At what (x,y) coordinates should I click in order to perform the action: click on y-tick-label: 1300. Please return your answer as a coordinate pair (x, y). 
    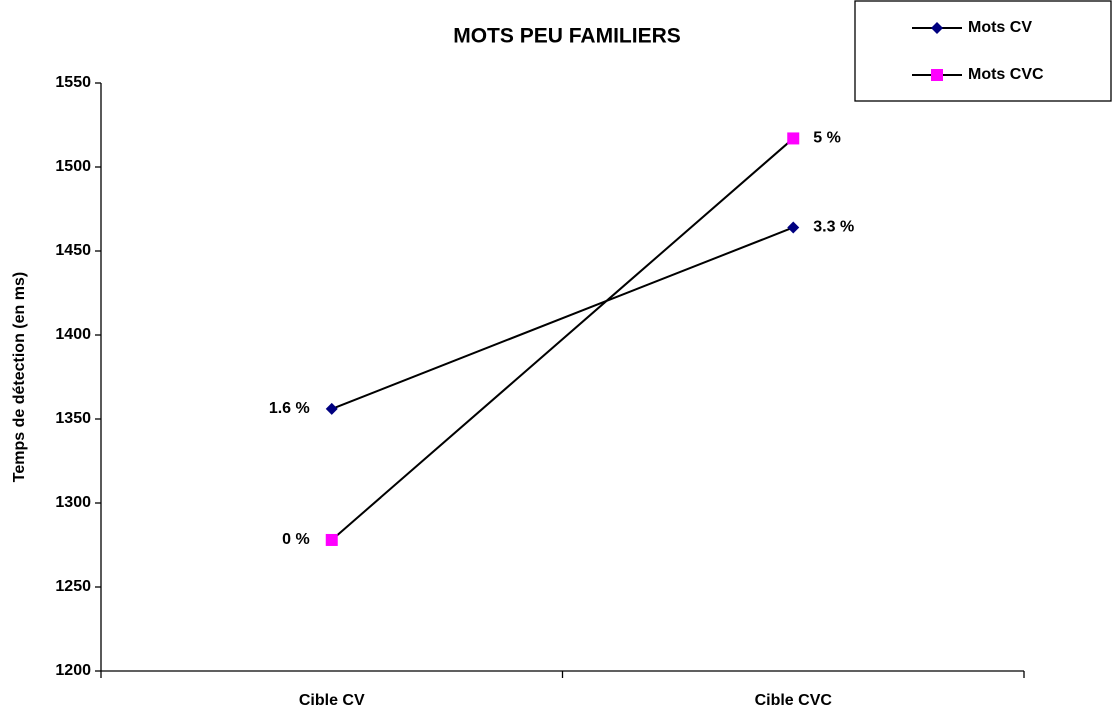
    Looking at the image, I should click on (73, 502).